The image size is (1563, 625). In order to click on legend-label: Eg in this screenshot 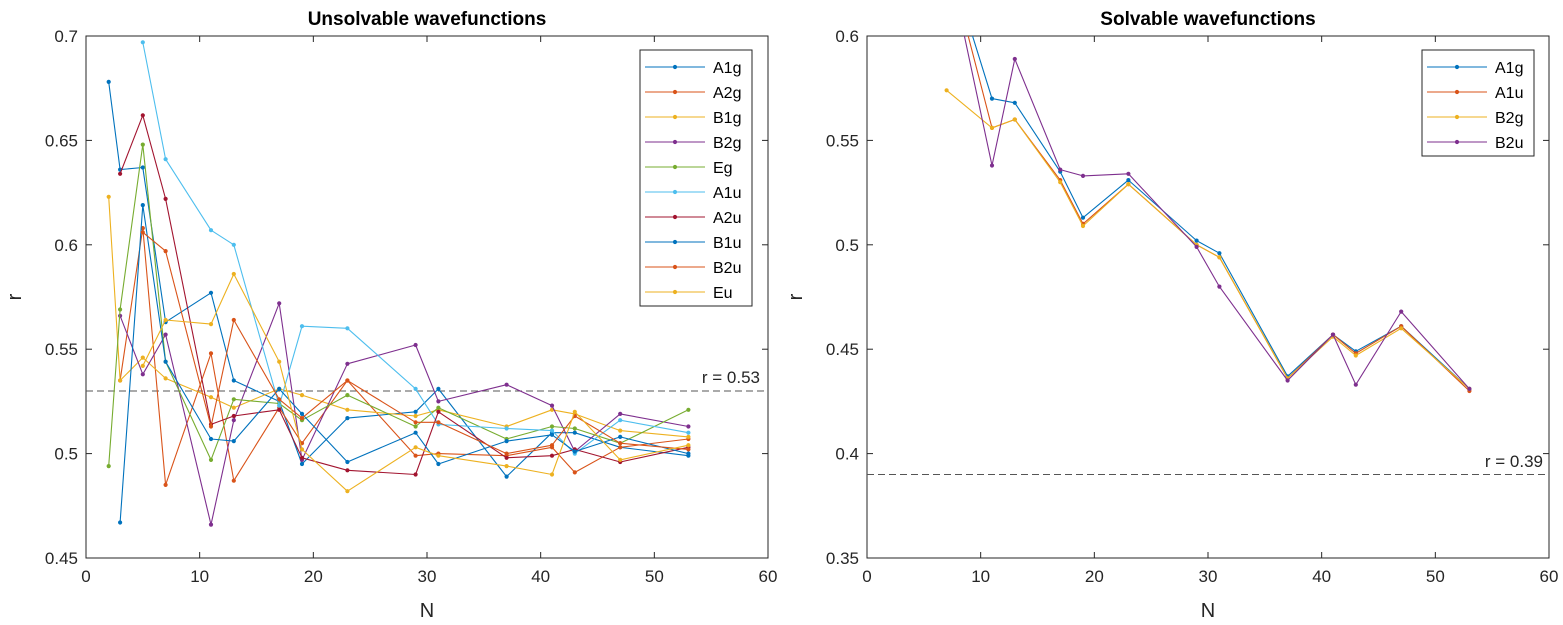, I will do `click(723, 168)`.